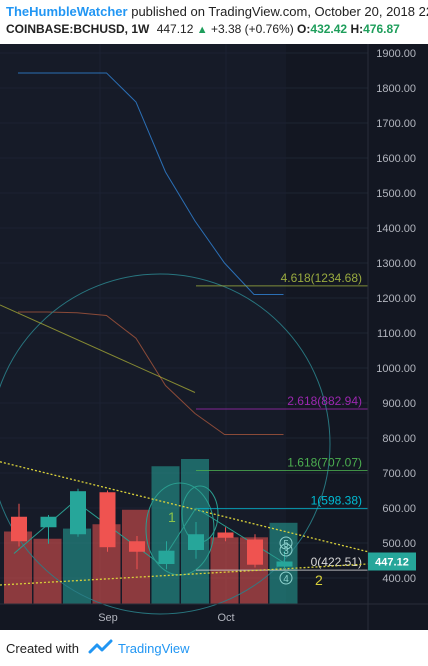 Image resolution: width=428 pixels, height=666 pixels. I want to click on y-tick-label: 600.00, so click(399, 509).